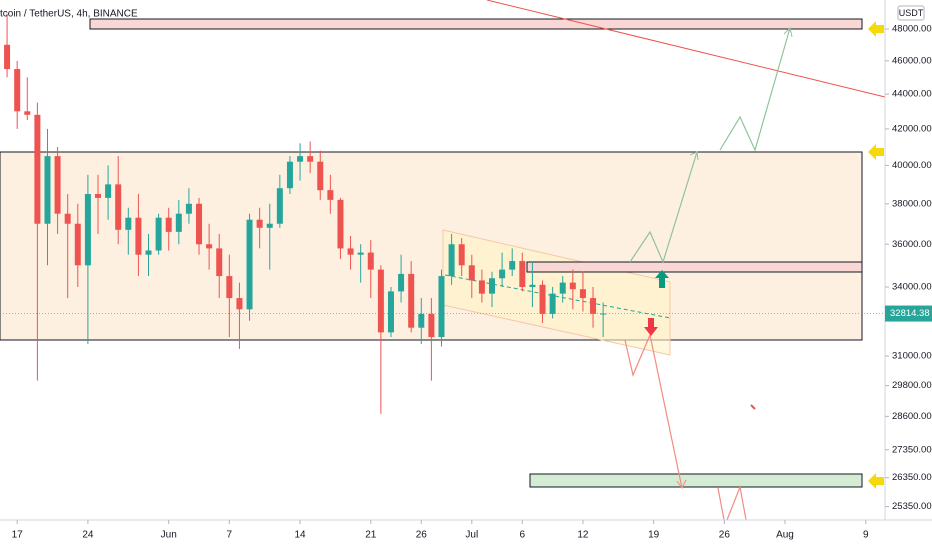  I want to click on y-tick-label: 31000.00, so click(912, 356).